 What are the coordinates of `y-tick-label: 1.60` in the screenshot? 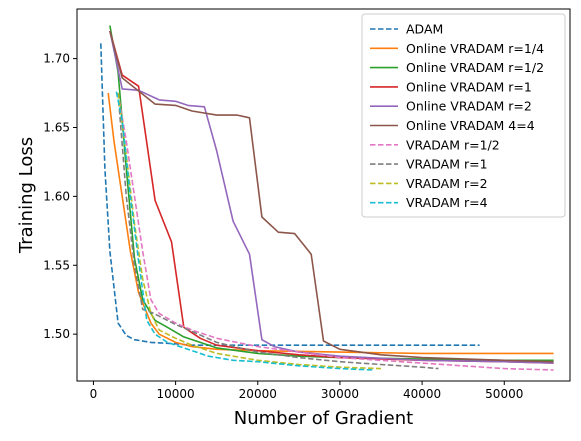 It's located at (56, 196).